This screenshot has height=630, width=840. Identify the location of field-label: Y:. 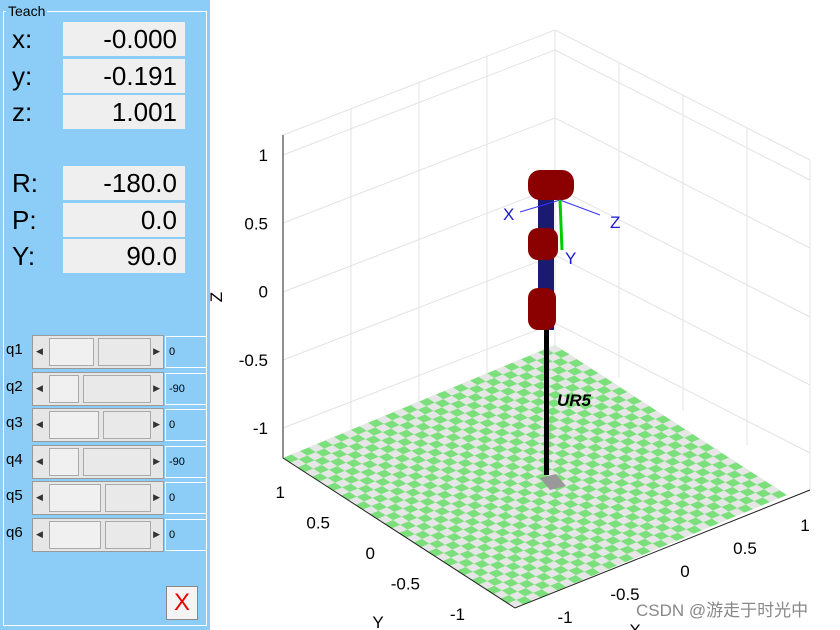
(24, 256).